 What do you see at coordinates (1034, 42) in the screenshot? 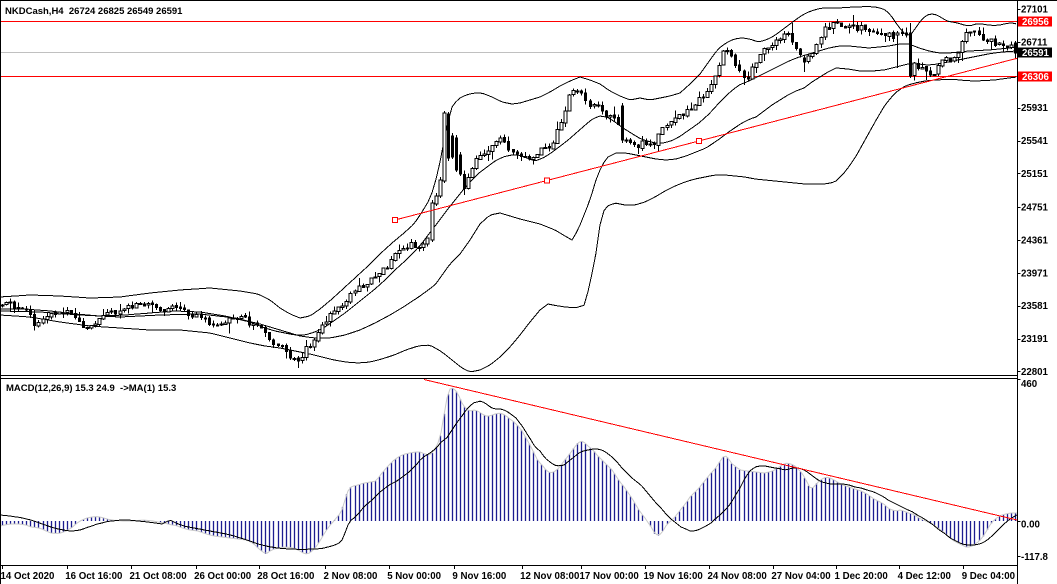
I see `svg-text: 26711` at bounding box center [1034, 42].